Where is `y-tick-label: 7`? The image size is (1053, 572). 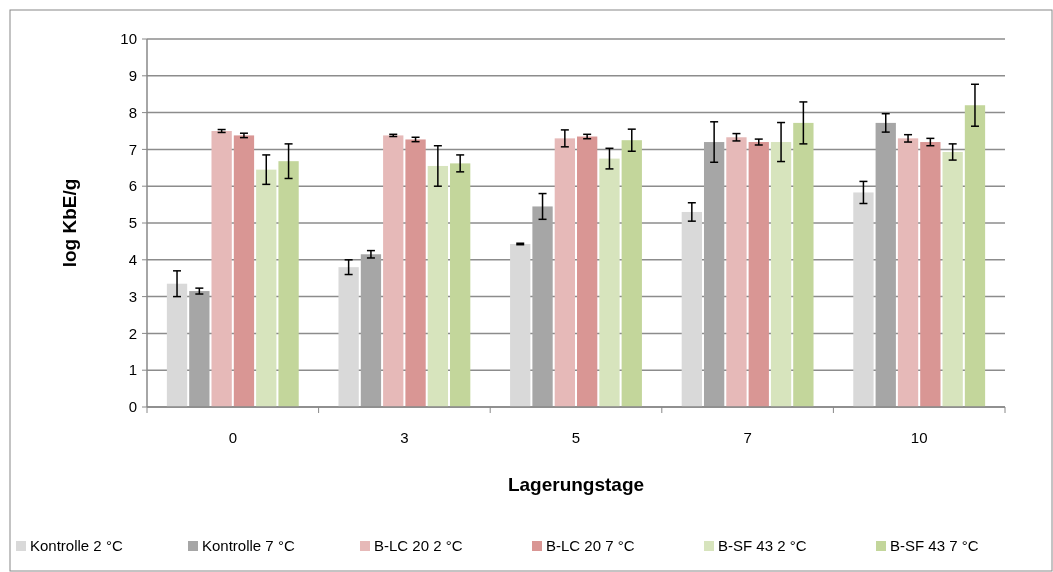
y-tick-label: 7 is located at coordinates (132, 149).